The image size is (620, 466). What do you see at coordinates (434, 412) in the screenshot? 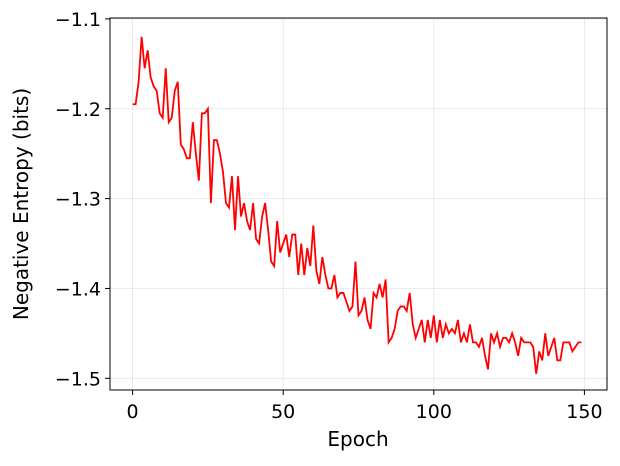
I see `x-tick-label: 100` at bounding box center [434, 412].